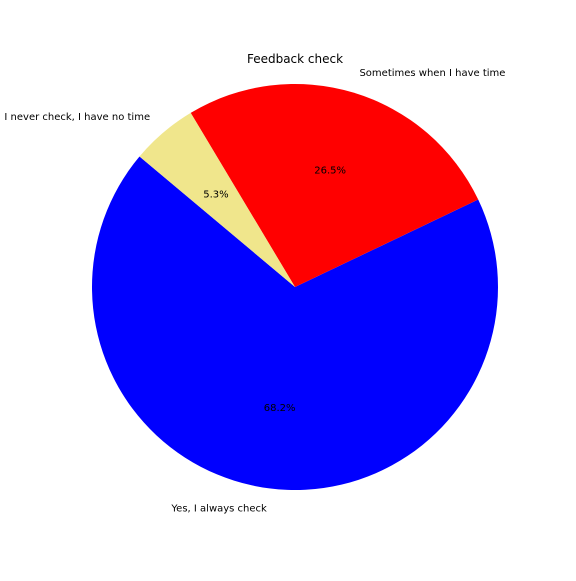  Describe the element at coordinates (432, 73) in the screenshot. I see `pie-category-label-sometimes-when-i-have-time: Sometimes when I have time` at that location.